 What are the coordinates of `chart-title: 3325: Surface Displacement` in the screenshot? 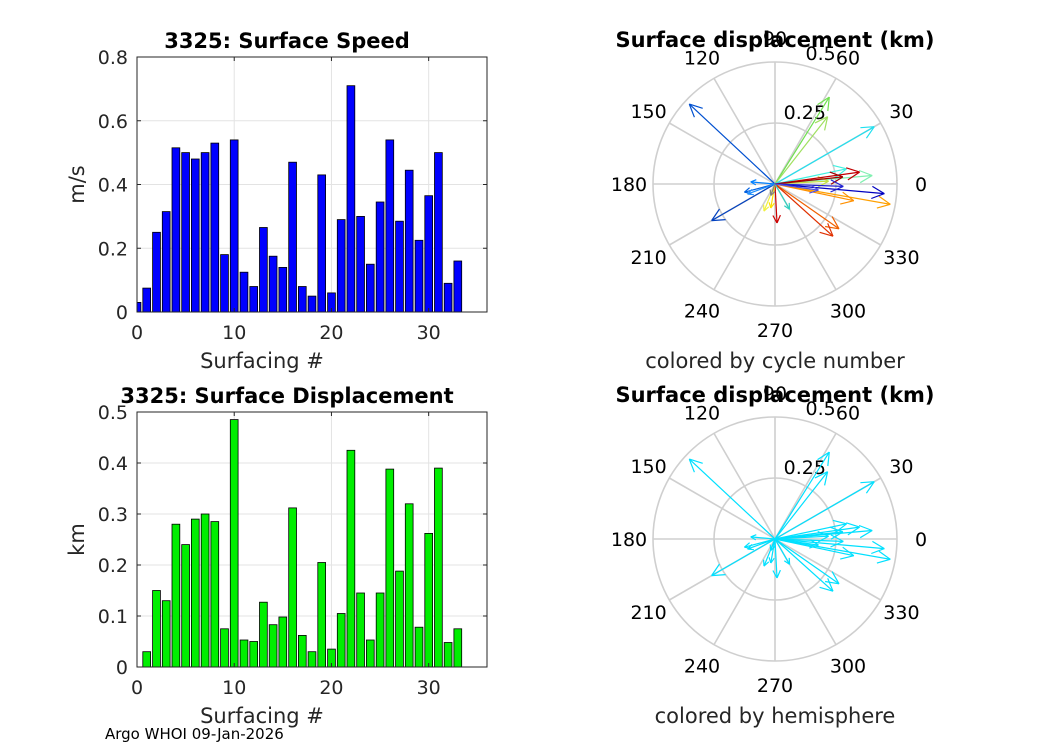 It's located at (286, 396).